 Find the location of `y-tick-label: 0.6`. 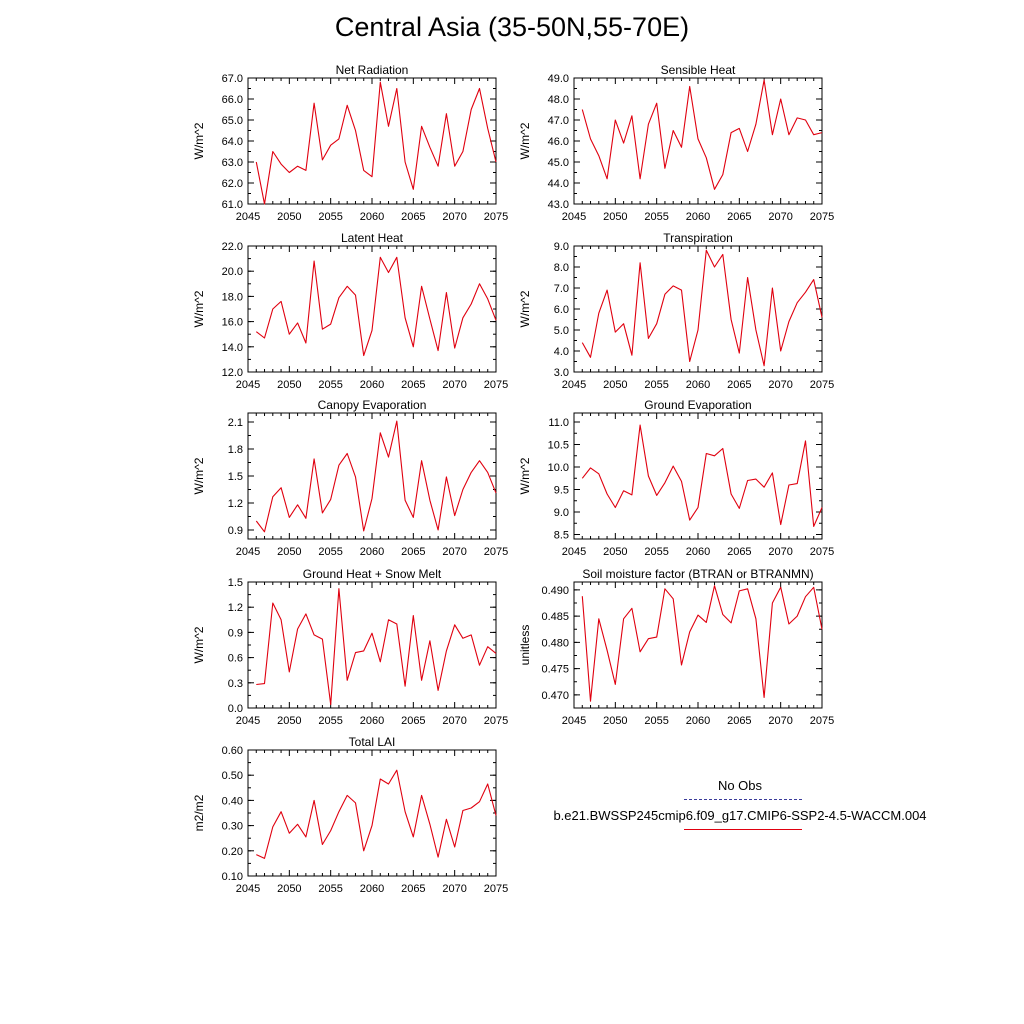

y-tick-label: 0.6 is located at coordinates (235, 659).